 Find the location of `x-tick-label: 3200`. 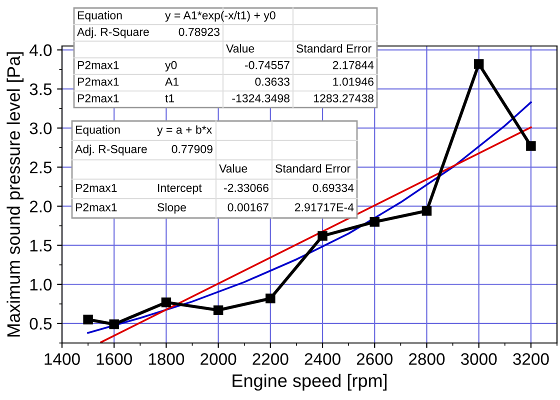

x-tick-label: 3200 is located at coordinates (531, 359).